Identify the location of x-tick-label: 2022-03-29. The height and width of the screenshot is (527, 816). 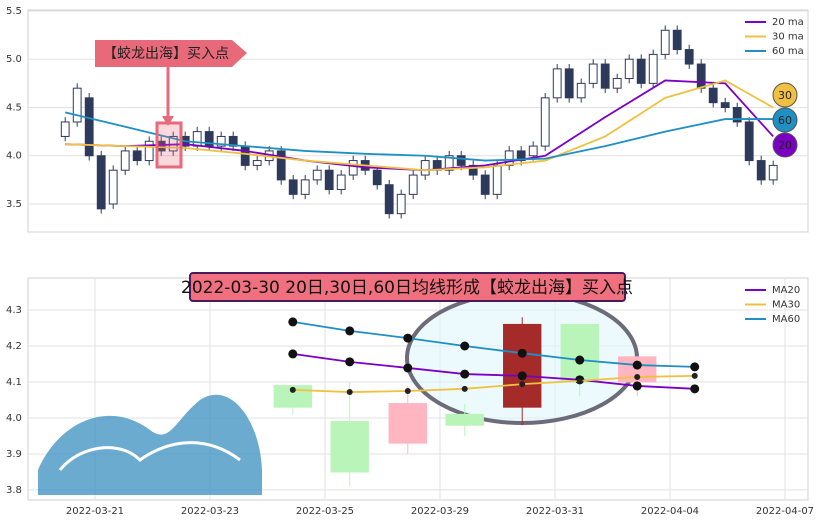
(440, 511).